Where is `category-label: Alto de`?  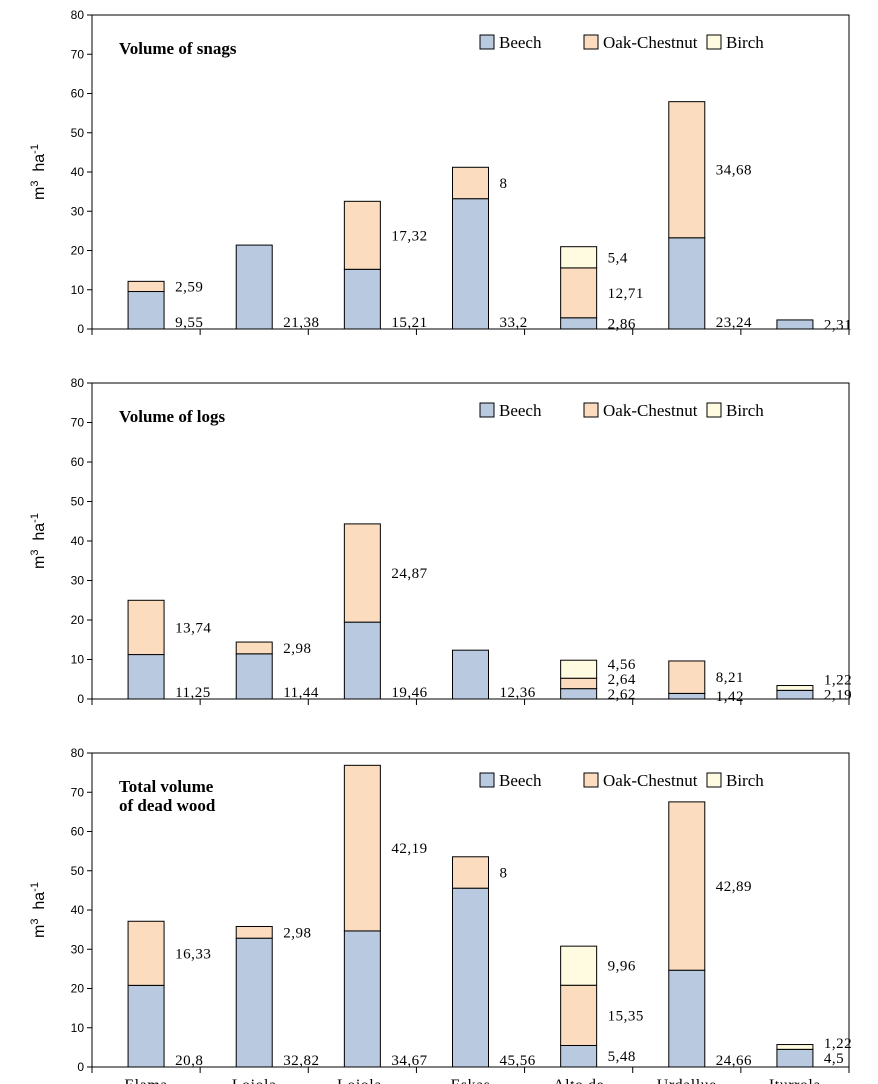
category-label: Alto de is located at coordinates (578, 1080).